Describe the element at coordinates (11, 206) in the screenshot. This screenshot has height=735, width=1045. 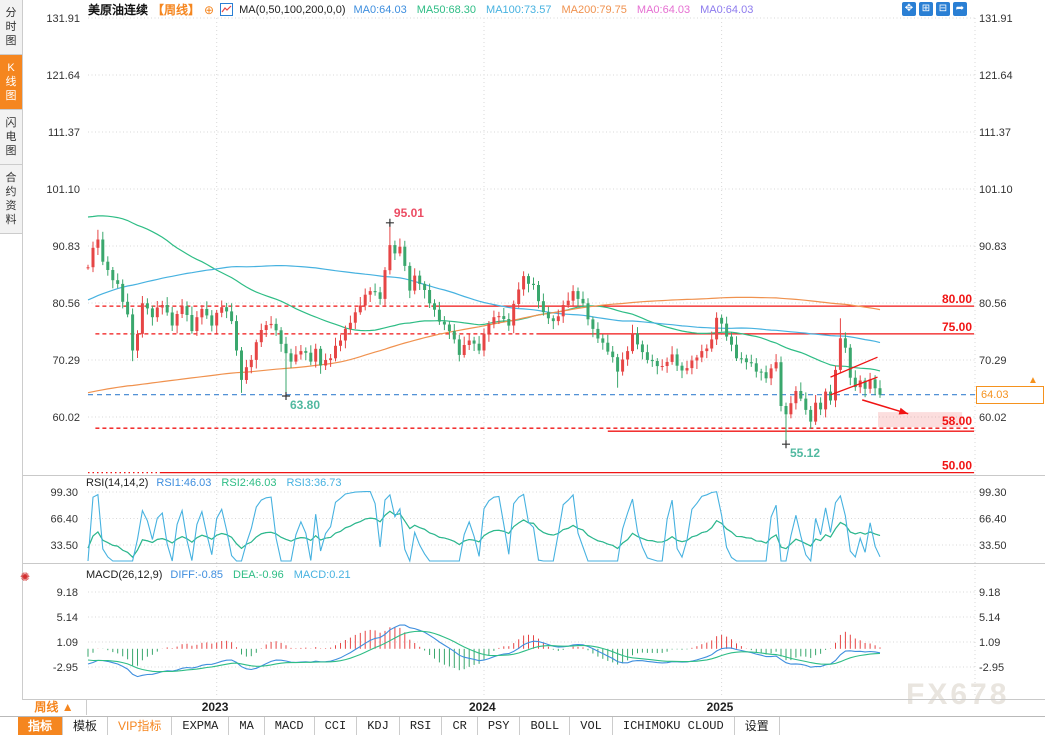
I see `sidebar-item-char: 资` at that location.